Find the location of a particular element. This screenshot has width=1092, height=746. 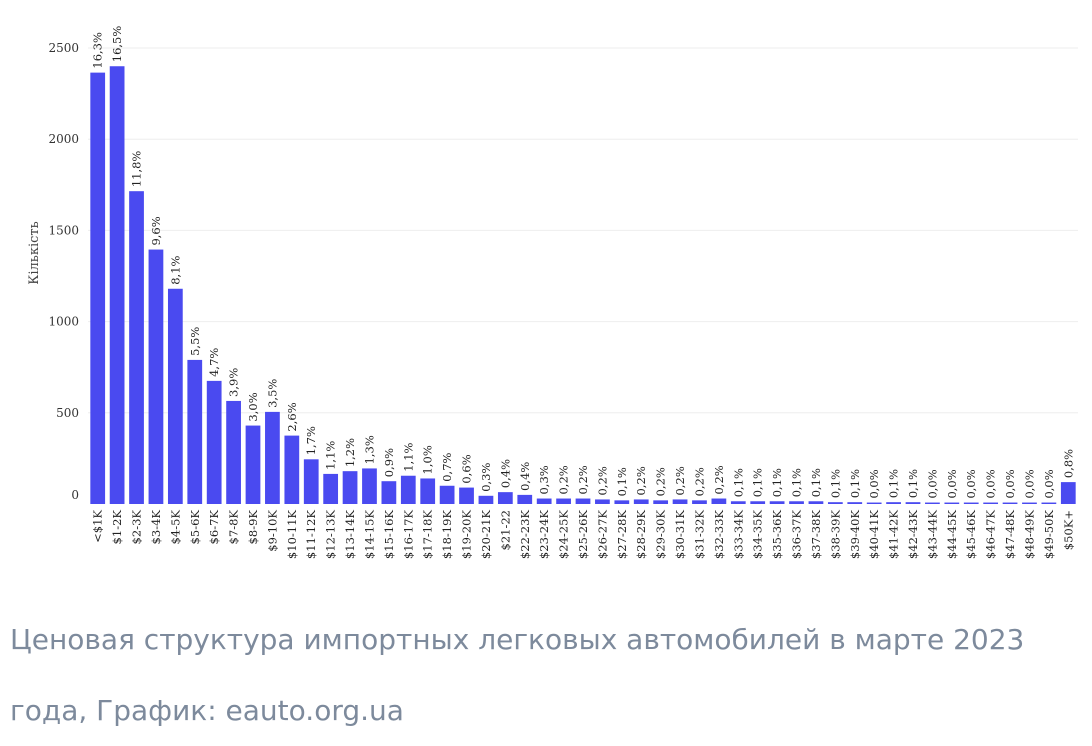

bar-value-label: 16,3% is located at coordinates (98, 50).